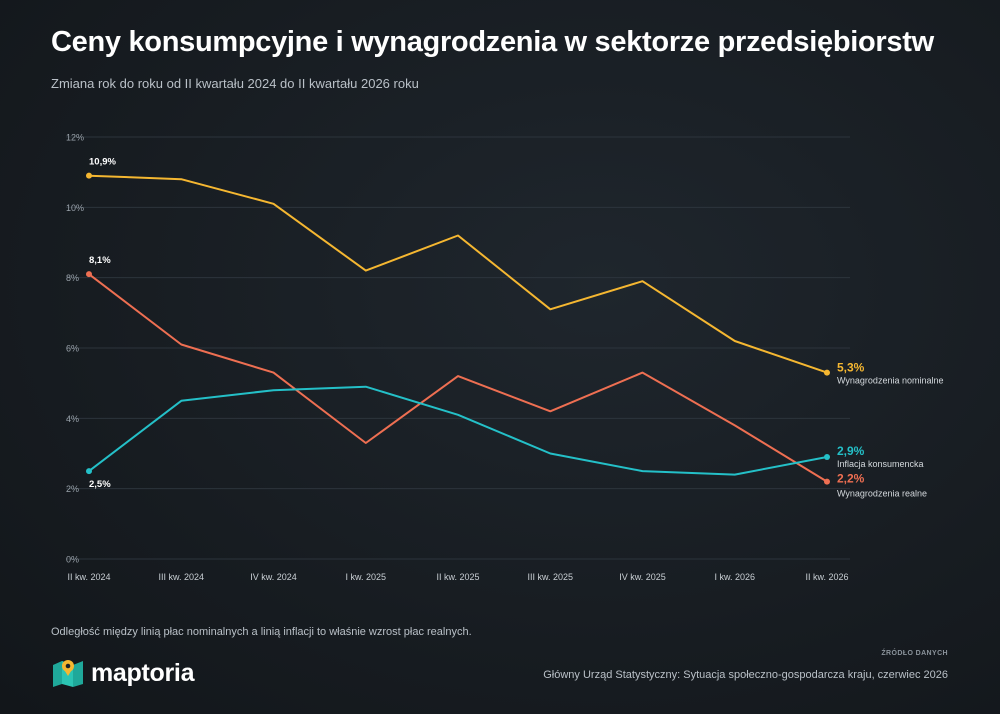 The height and width of the screenshot is (714, 1000). What do you see at coordinates (181, 577) in the screenshot?
I see `x-tick-label: III kw. 2024` at bounding box center [181, 577].